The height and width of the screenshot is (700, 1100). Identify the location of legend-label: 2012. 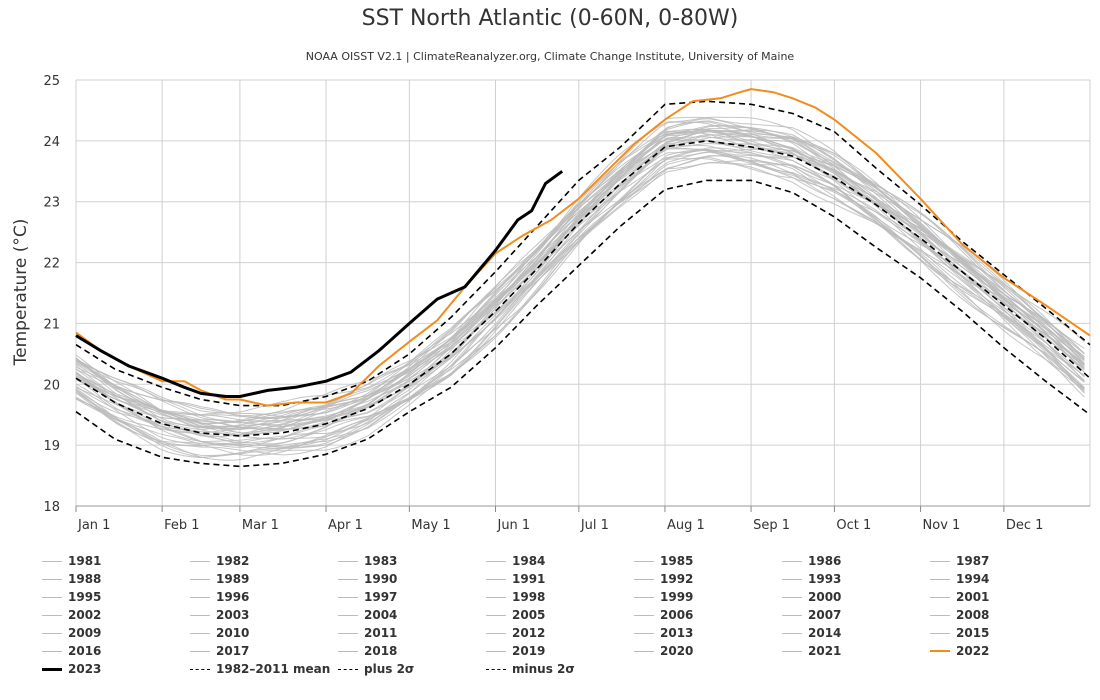
(529, 633).